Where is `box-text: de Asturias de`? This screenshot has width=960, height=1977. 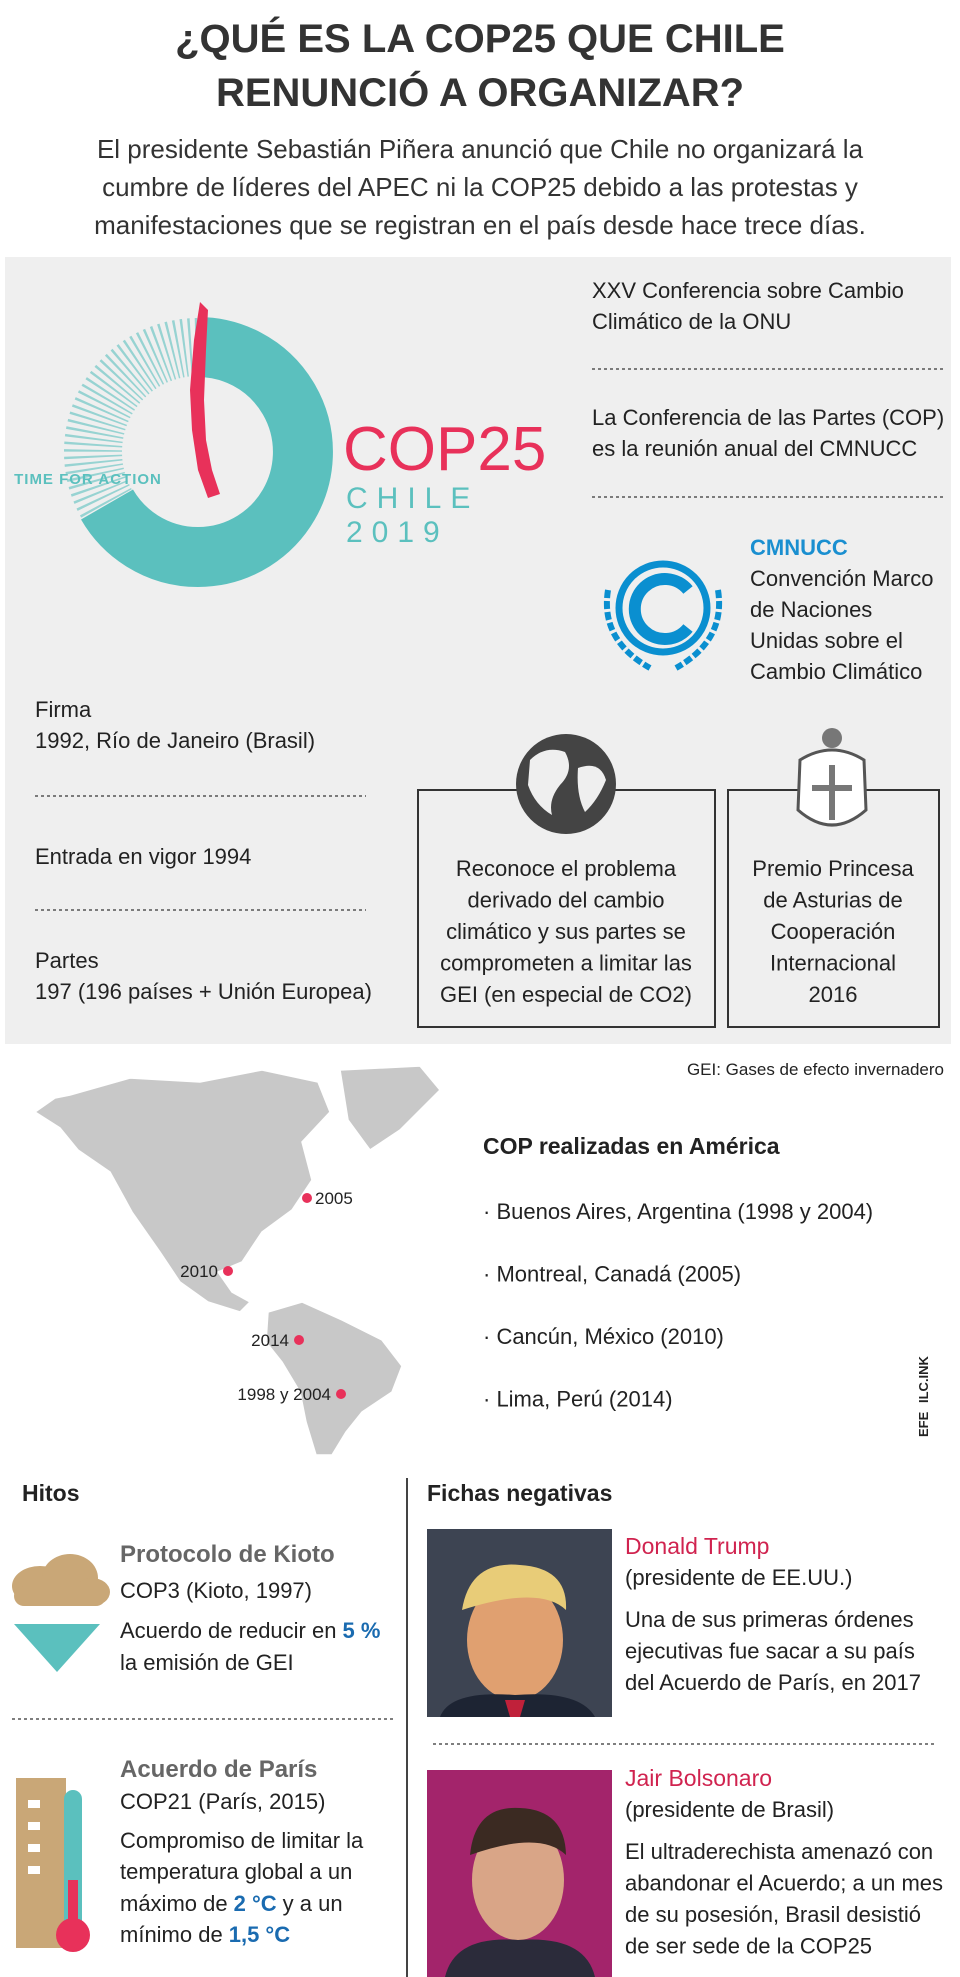 box-text: de Asturias de is located at coordinates (832, 900).